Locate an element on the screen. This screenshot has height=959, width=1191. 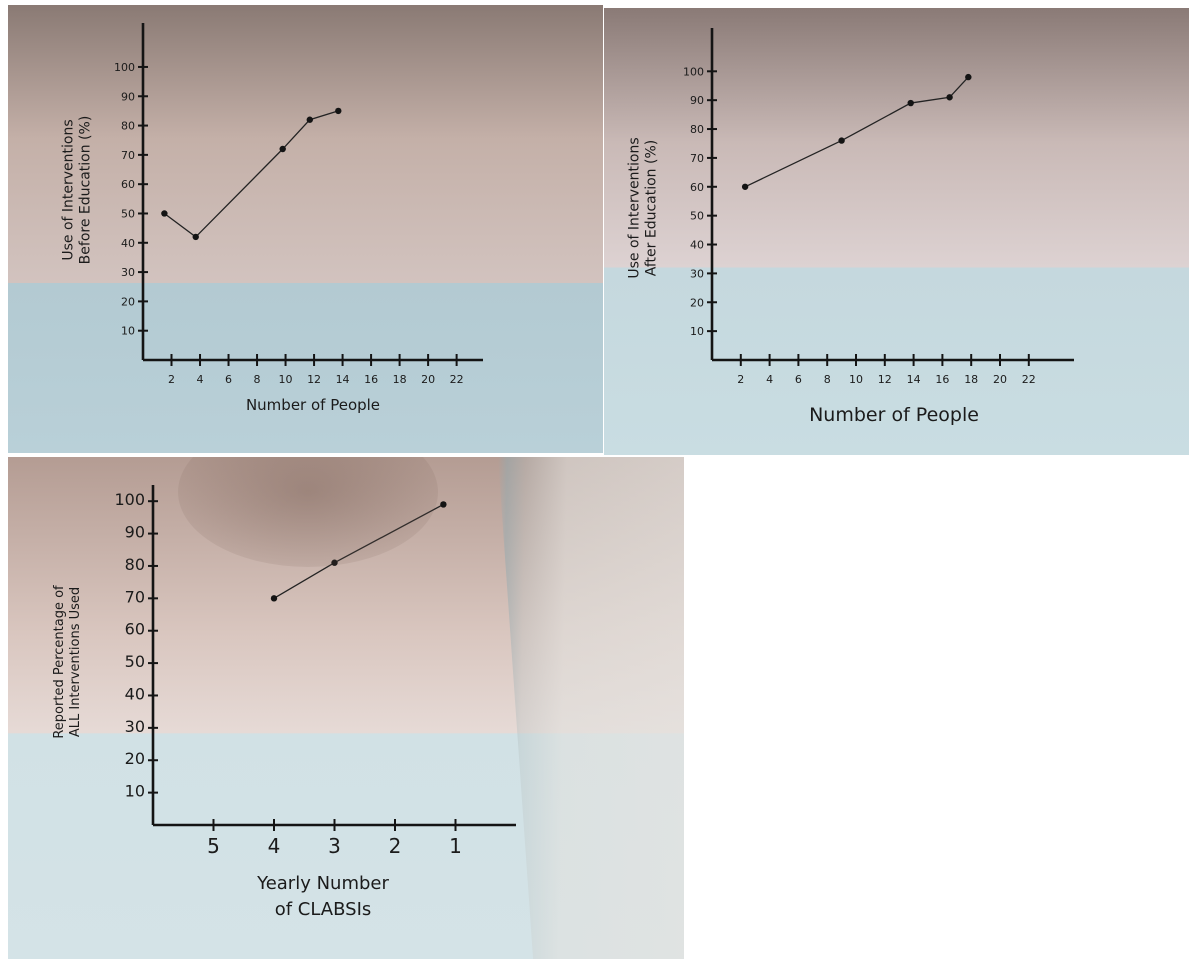
y-axis-label: Reported Percentage of is located at coordinates (59, 662).